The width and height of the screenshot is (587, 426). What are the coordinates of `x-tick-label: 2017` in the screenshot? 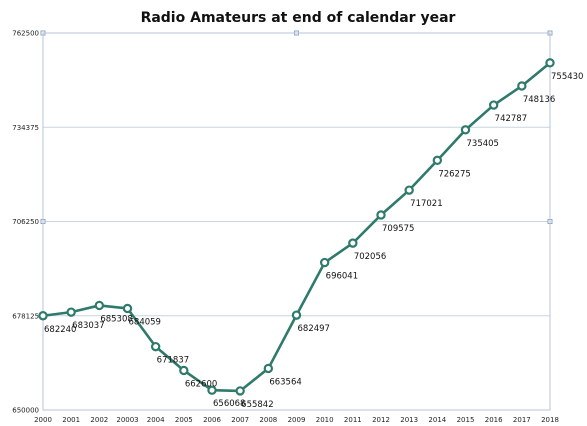 It's located at (522, 419).